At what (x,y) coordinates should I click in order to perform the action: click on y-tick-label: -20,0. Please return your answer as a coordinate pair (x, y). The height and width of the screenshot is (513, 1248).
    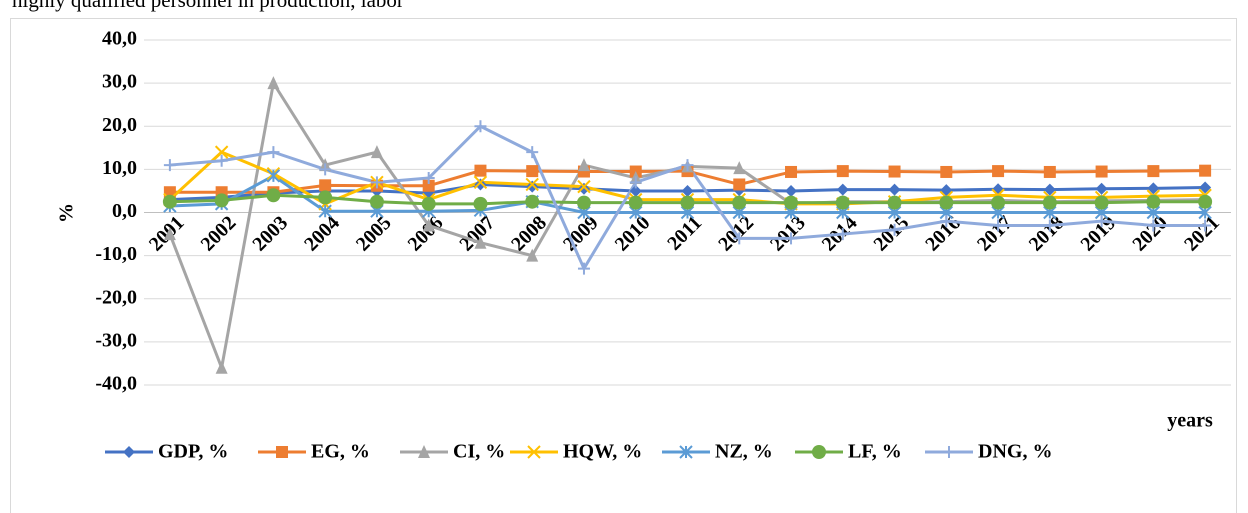
    Looking at the image, I should click on (116, 297).